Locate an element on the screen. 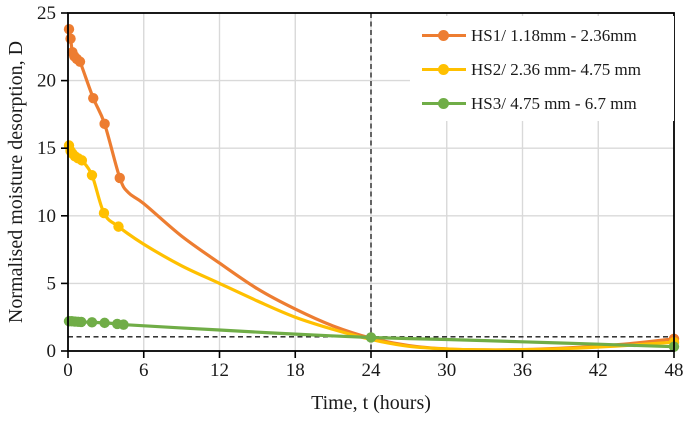  y-tick-label: 10 is located at coordinates (46, 216).